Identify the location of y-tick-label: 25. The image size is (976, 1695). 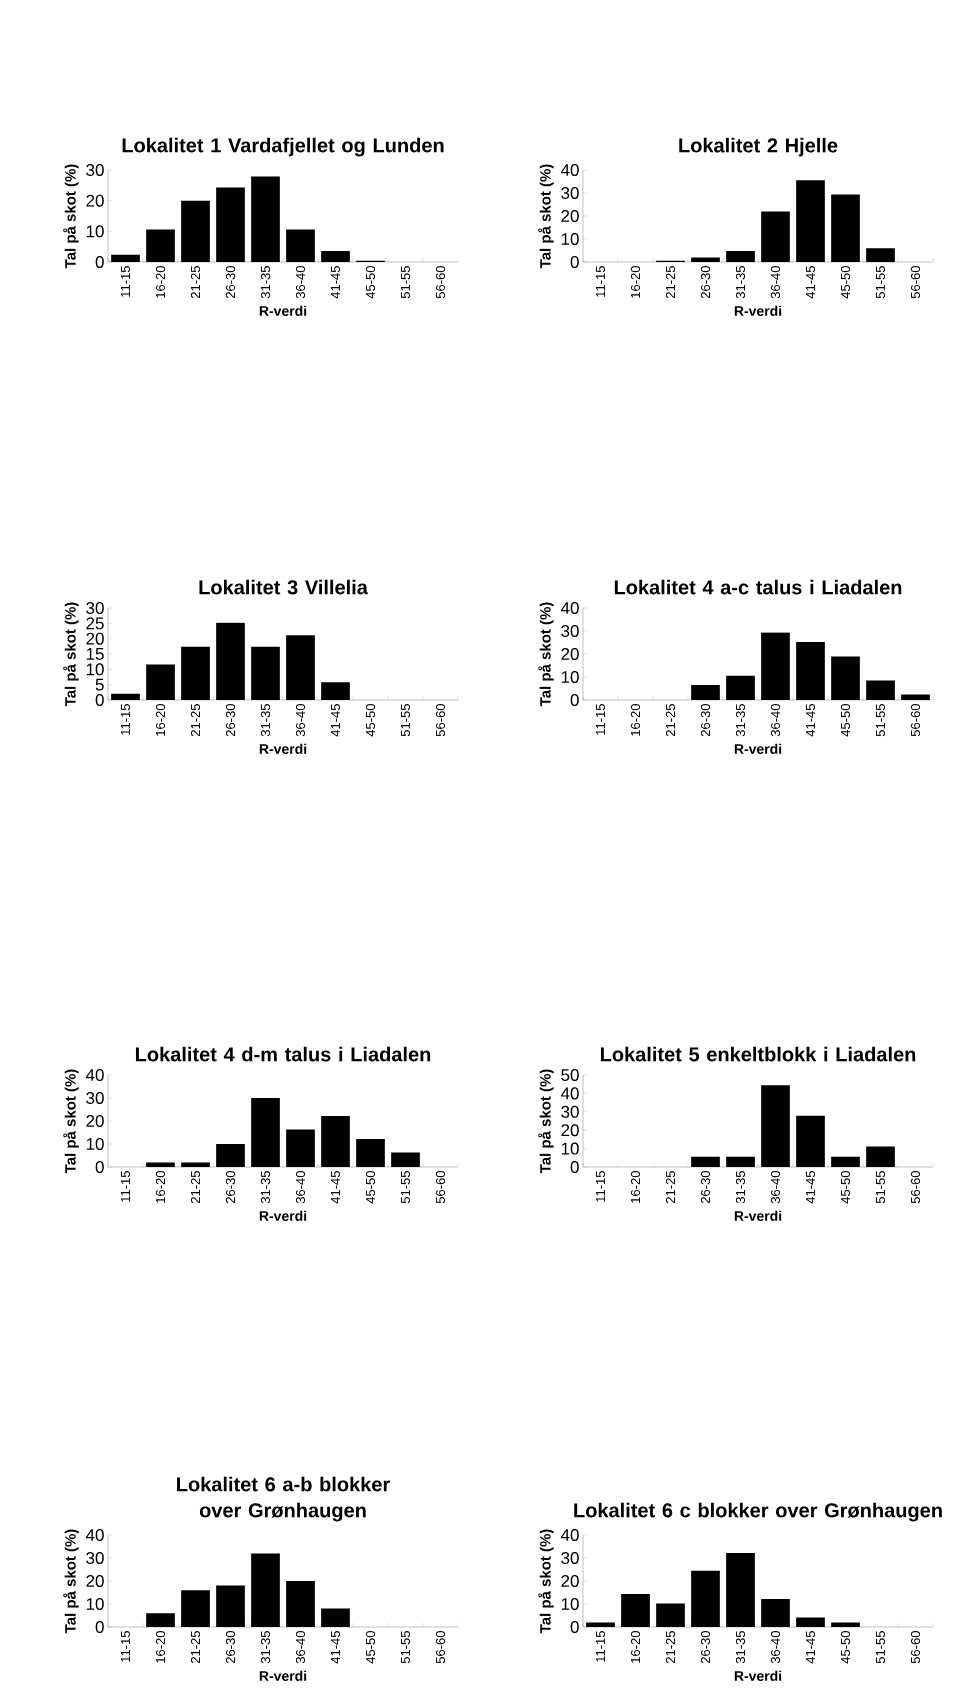
(95, 623).